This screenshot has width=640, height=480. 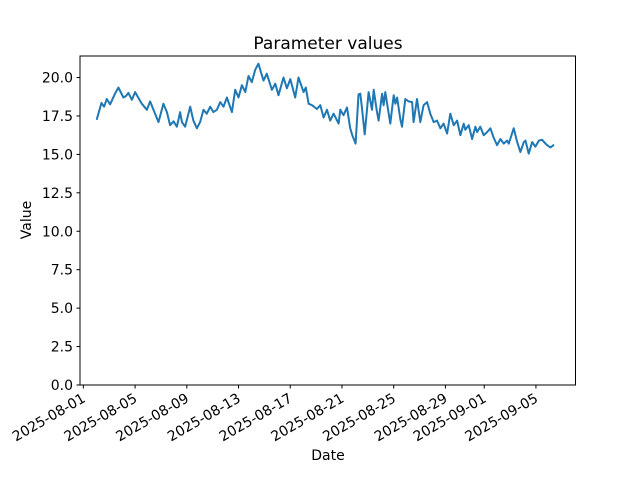 What do you see at coordinates (328, 44) in the screenshot?
I see `chart-title: Parameter values` at bounding box center [328, 44].